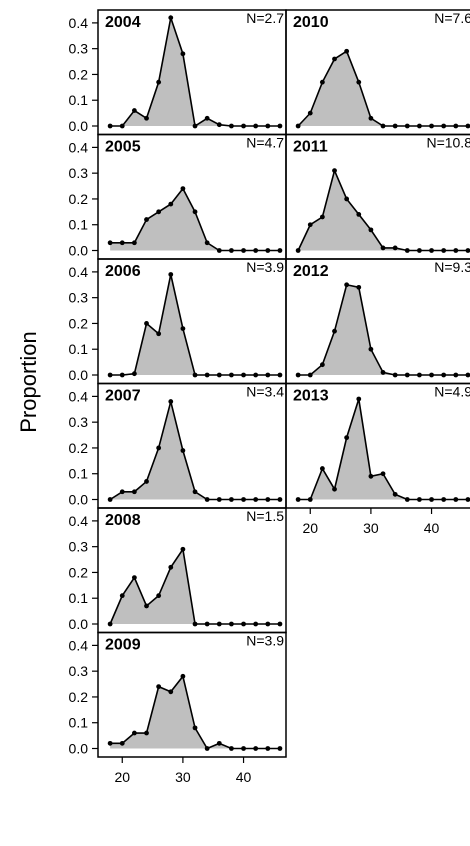 The image size is (470, 846). Describe the element at coordinates (123, 396) in the screenshot. I see `panel-title: 2007` at that location.